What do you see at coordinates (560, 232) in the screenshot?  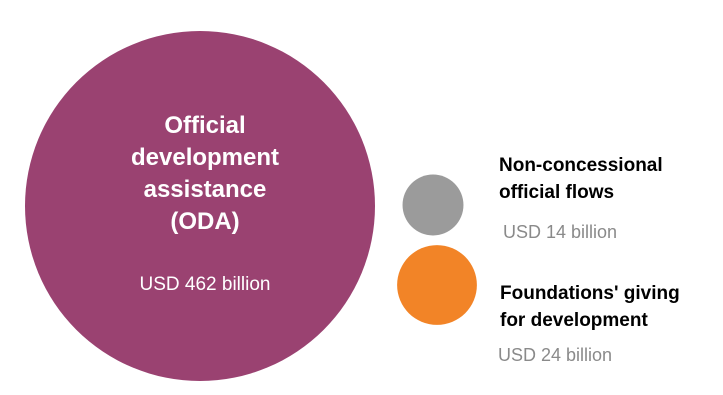 I see `bubble-1-value-label: USD 14 billion` at bounding box center [560, 232].